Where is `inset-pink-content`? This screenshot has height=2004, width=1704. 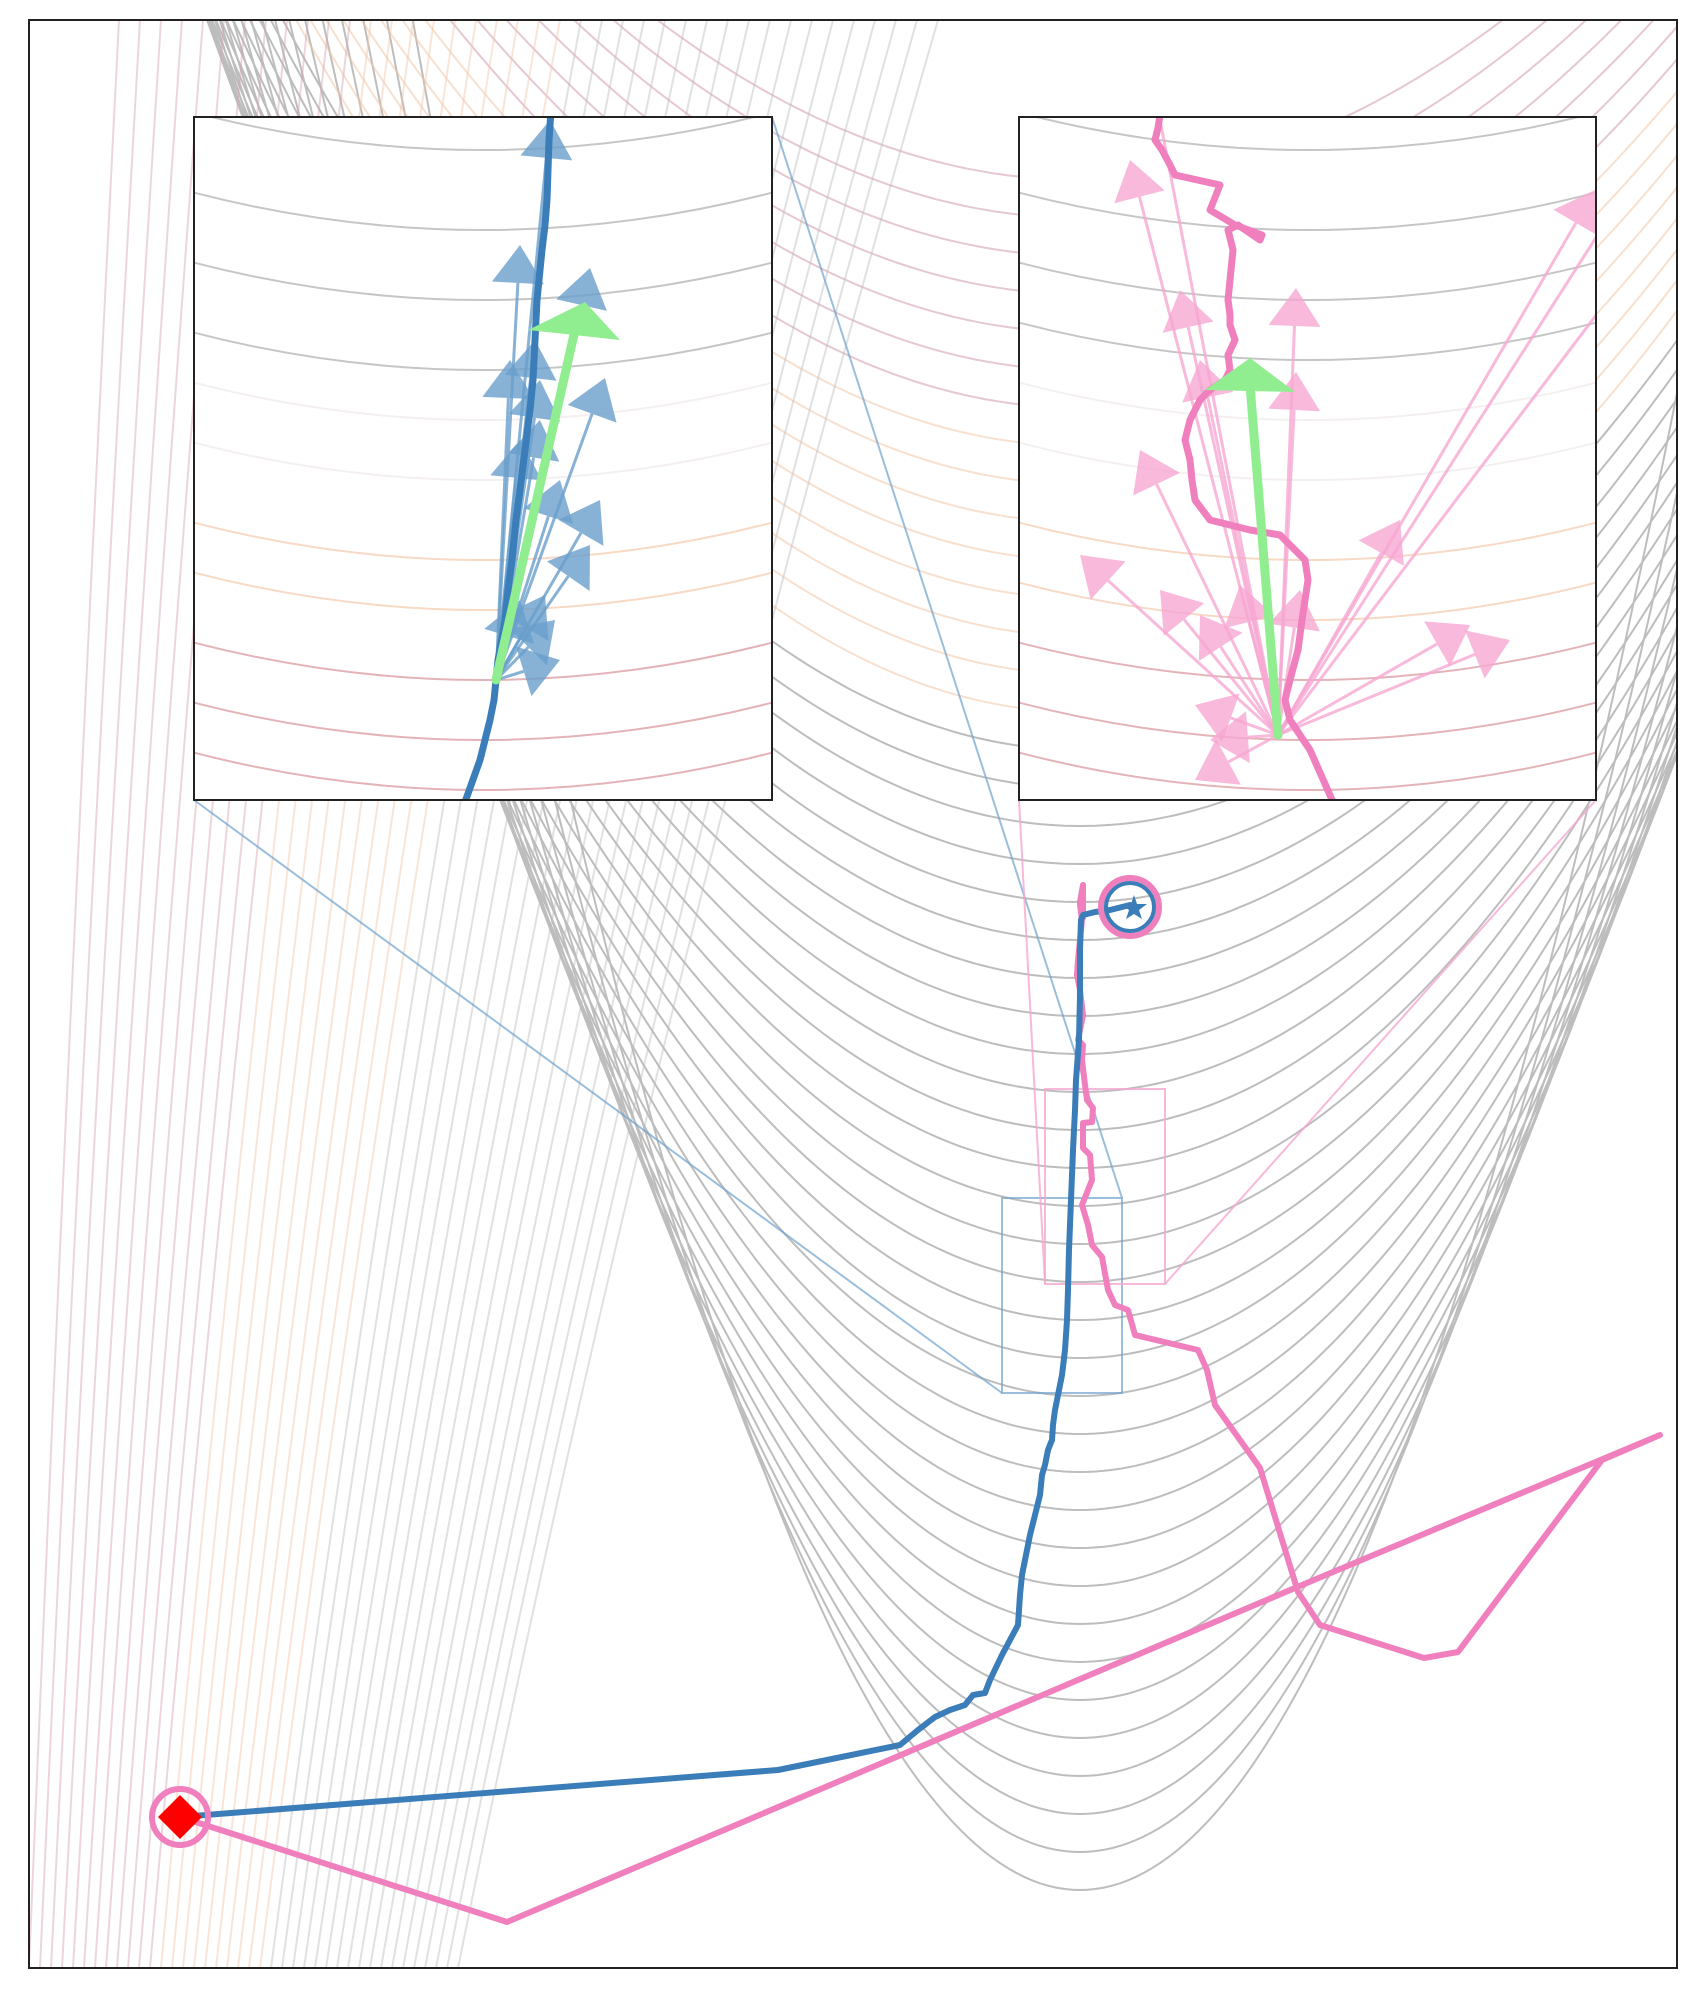
inset-pink-content is located at coordinates (1338, 458).